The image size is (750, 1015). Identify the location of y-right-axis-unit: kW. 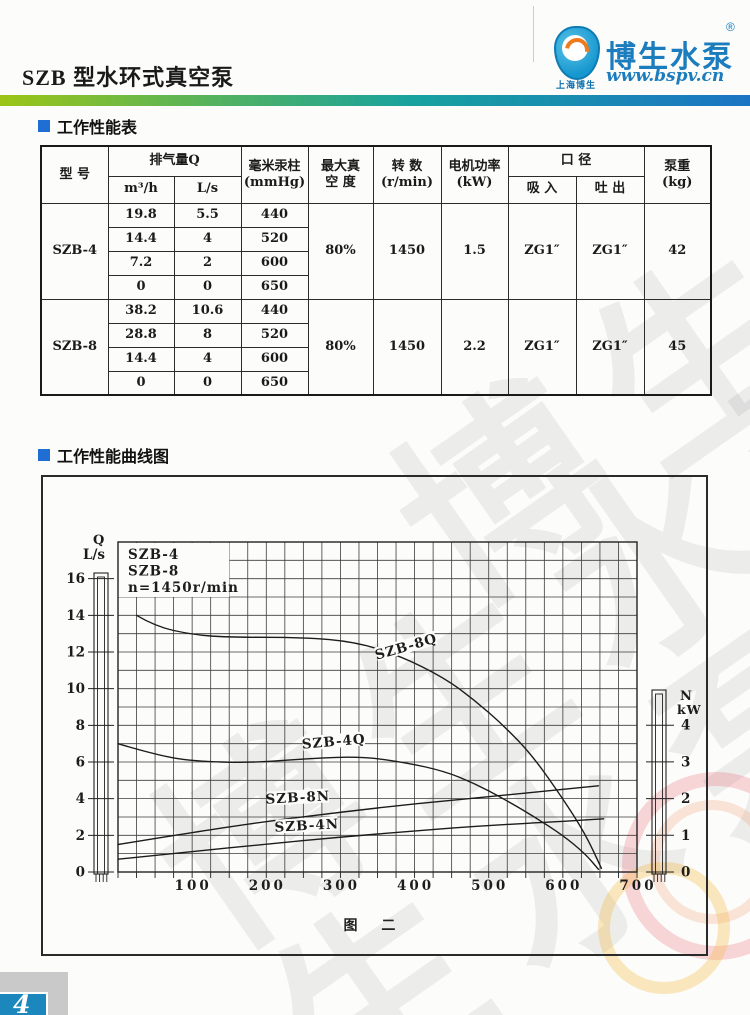
(689, 709).